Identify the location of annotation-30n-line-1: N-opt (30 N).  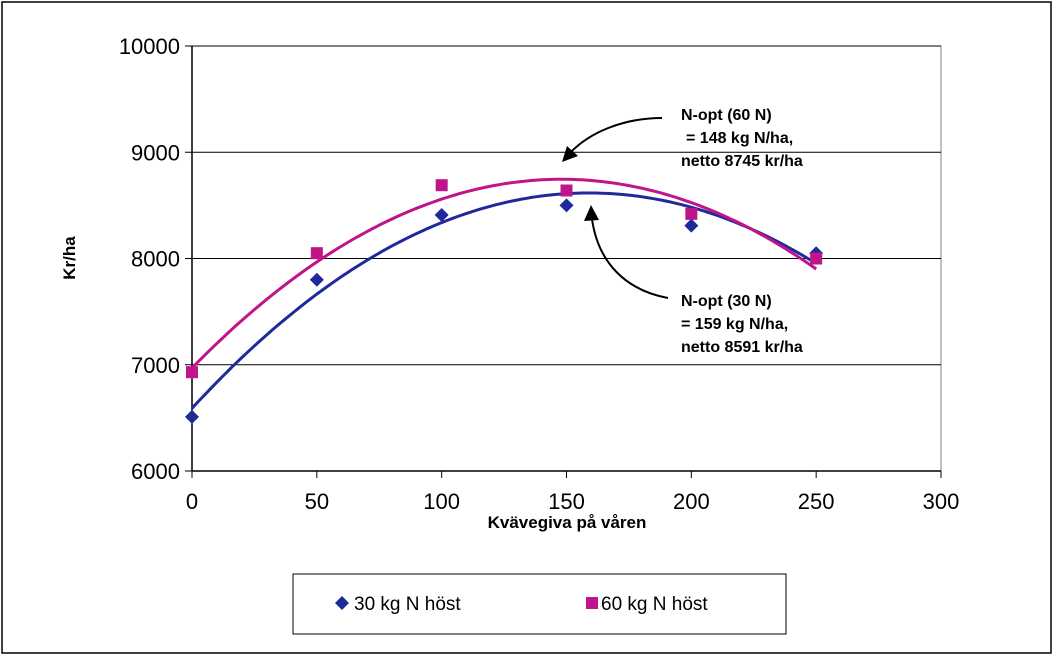
(726, 301).